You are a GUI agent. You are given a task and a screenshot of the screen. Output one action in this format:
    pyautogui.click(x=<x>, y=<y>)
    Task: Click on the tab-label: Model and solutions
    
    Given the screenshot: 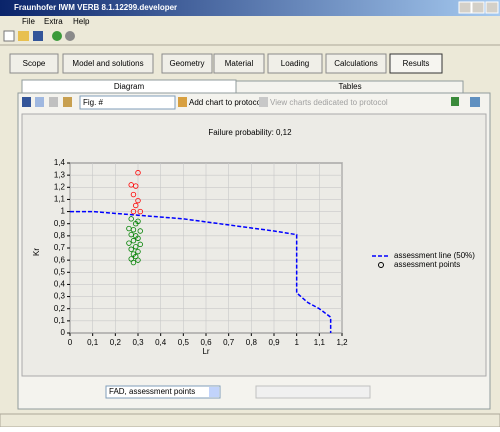 What is the action you would take?
    pyautogui.click(x=107, y=63)
    